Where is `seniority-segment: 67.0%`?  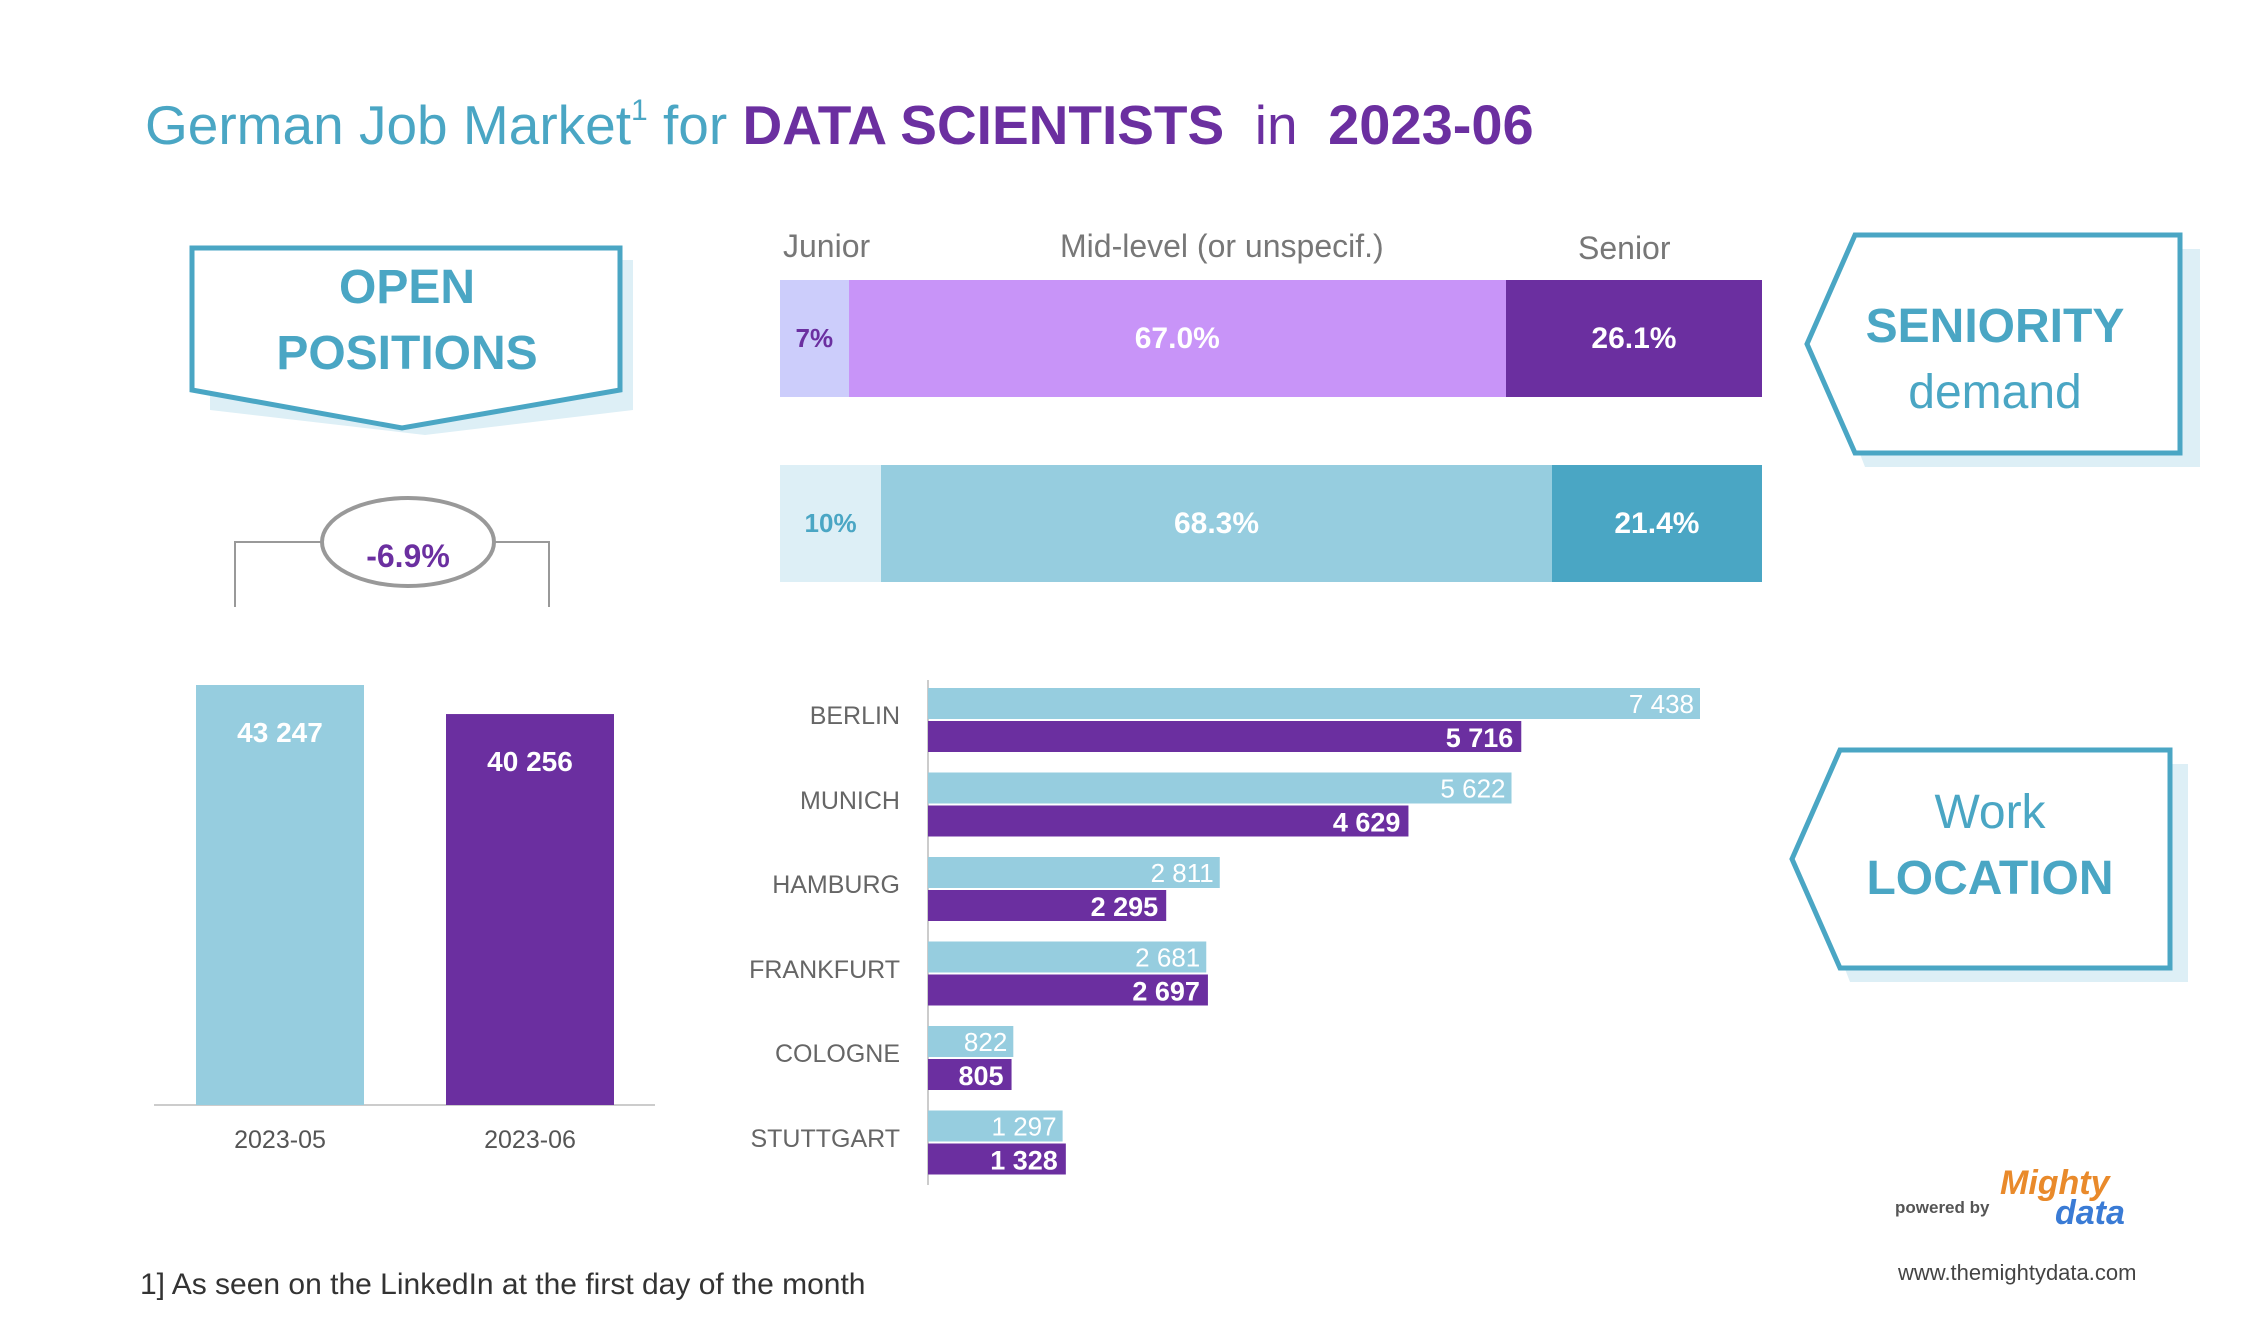 seniority-segment: 67.0% is located at coordinates (1177, 338).